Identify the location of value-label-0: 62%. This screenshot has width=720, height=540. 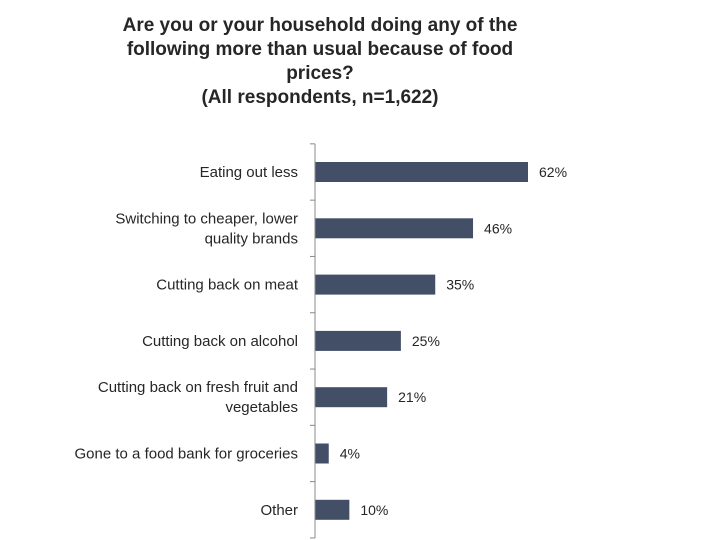
(553, 172).